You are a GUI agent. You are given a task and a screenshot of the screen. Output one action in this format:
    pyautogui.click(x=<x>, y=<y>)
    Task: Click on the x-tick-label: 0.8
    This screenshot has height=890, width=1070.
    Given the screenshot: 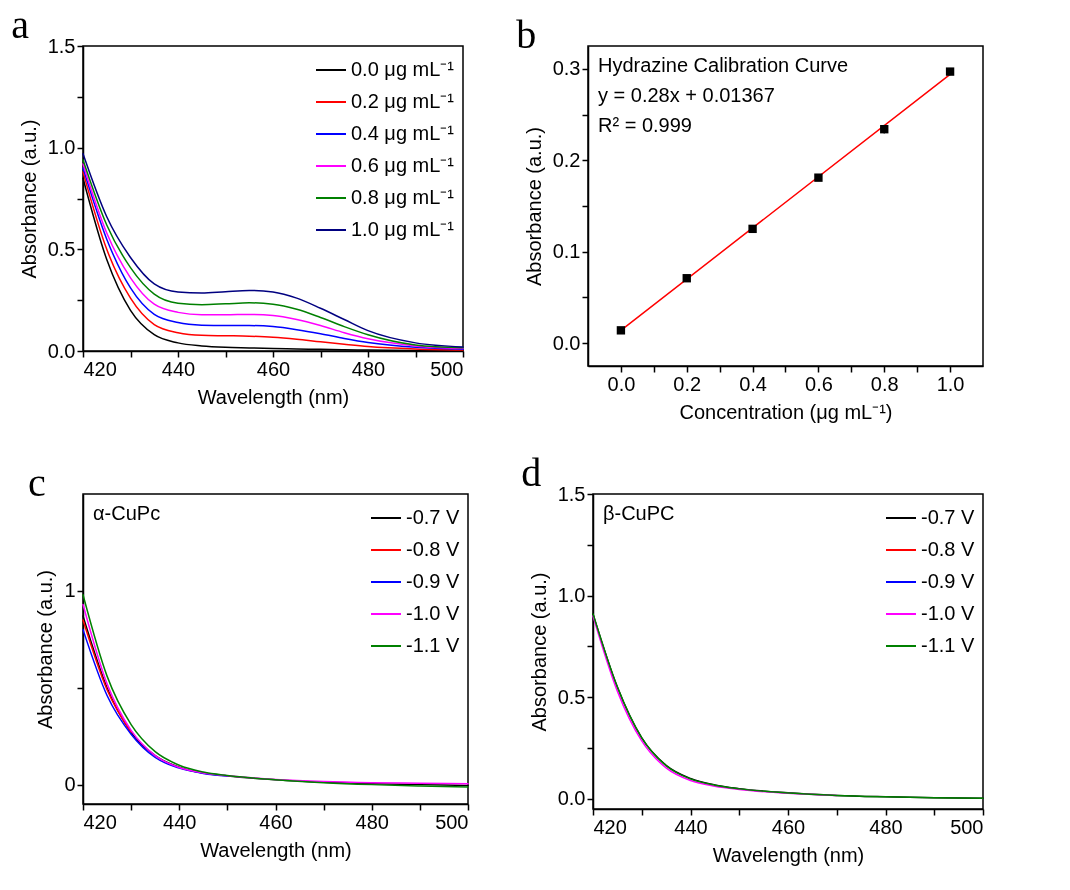 What is the action you would take?
    pyautogui.click(x=884, y=383)
    